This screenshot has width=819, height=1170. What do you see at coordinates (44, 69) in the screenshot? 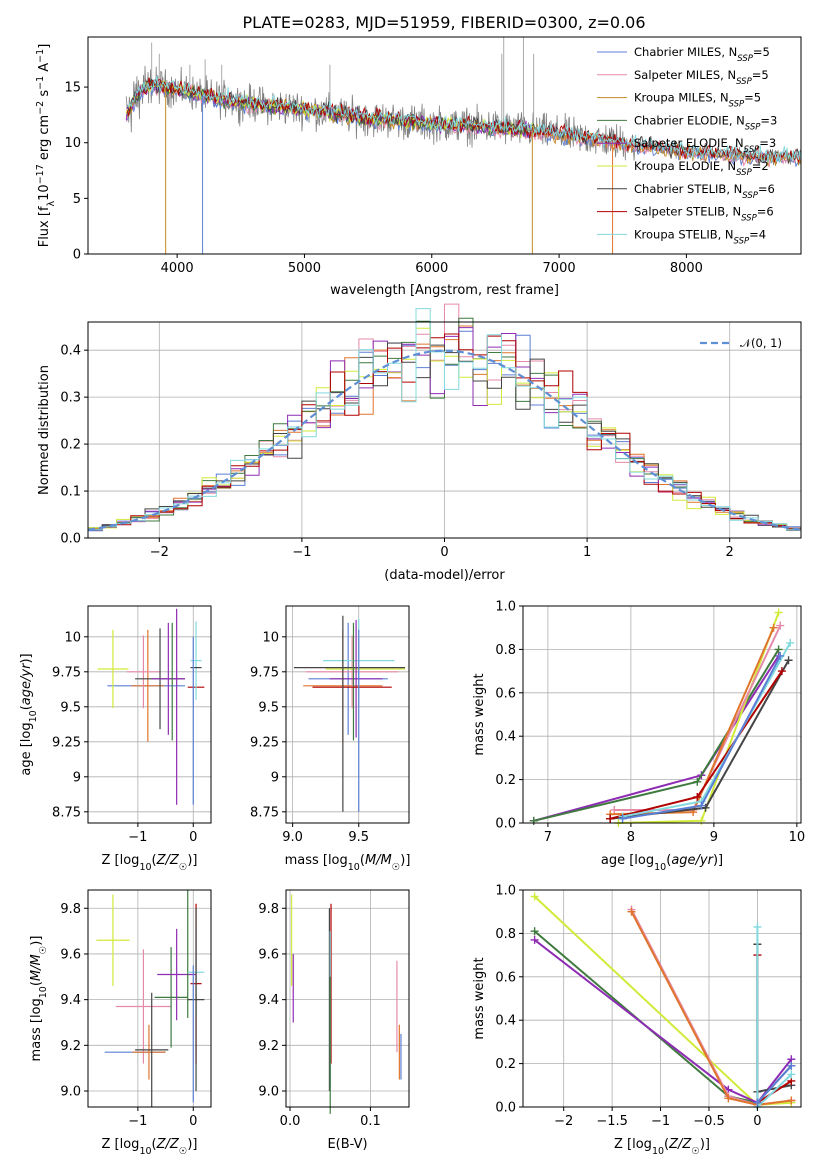
I see `label-part: A` at bounding box center [44, 69].